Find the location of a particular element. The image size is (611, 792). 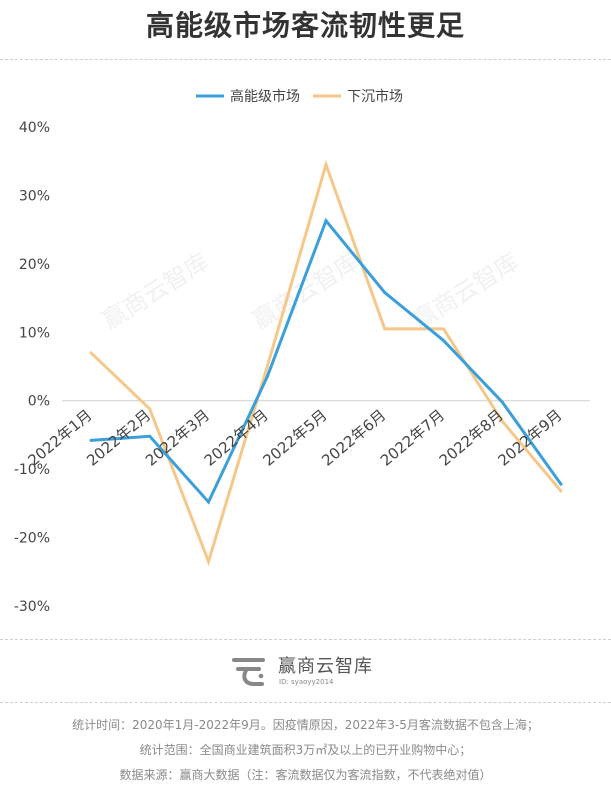

note-stat-scope: 统计范围：全国商业建筑面积3万㎡及以上的已开业购物中心； is located at coordinates (305, 750).